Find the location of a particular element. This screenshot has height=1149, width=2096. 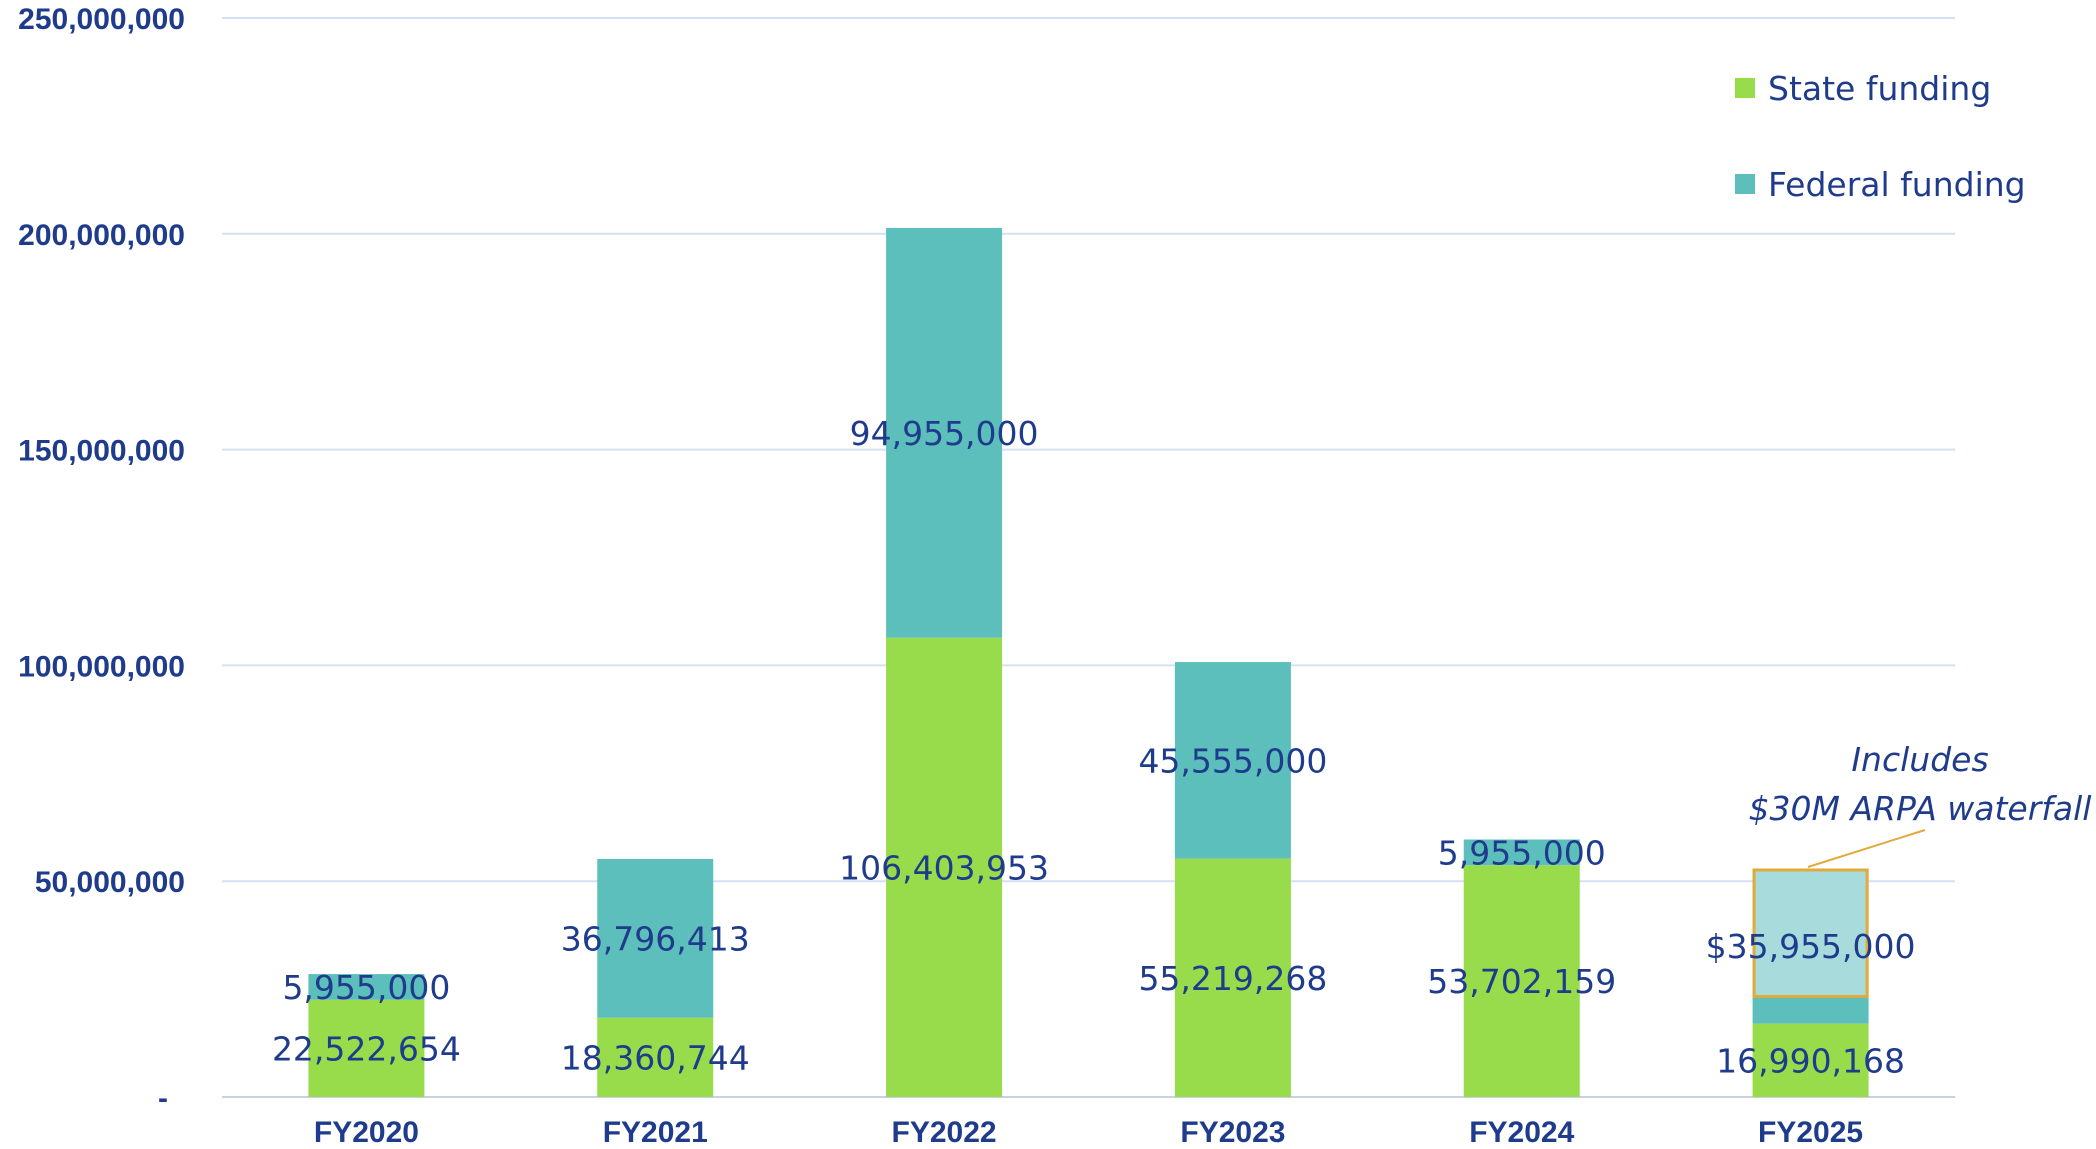

bar-federal-fy2020 is located at coordinates (366, 987).